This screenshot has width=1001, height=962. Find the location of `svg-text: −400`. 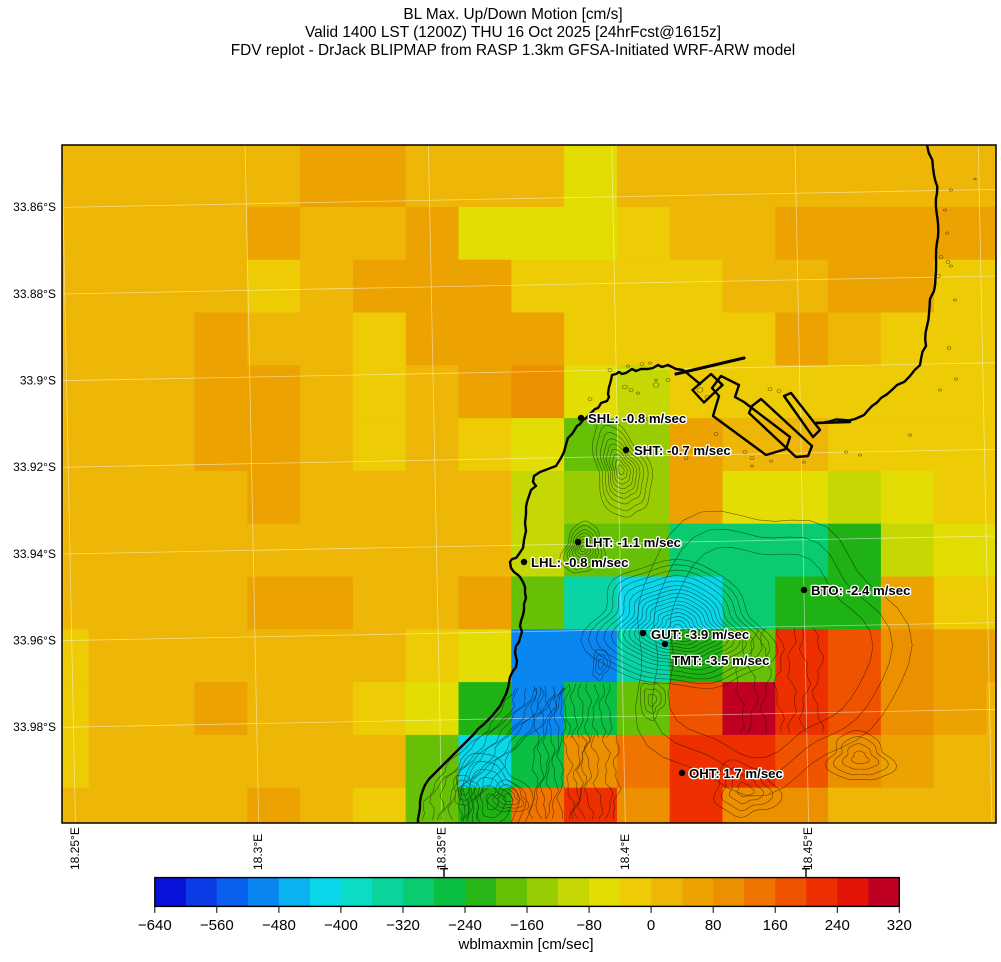

svg-text: −400 is located at coordinates (341, 925).